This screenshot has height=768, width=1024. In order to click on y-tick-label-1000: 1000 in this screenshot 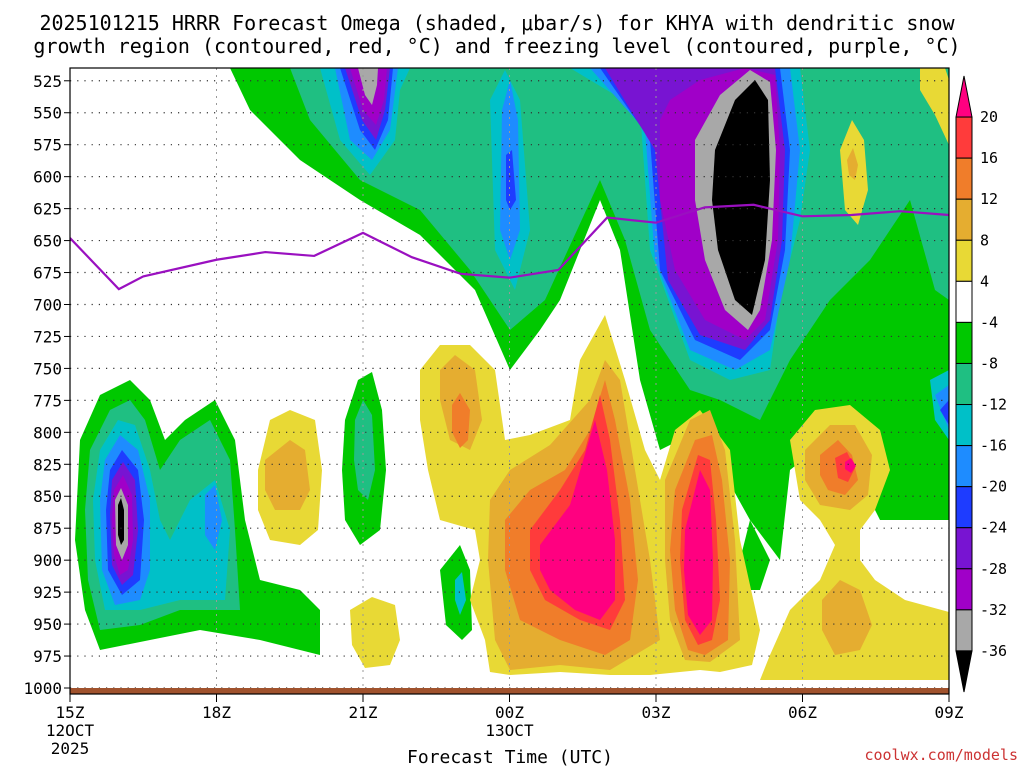, I will do `click(42, 688)`.